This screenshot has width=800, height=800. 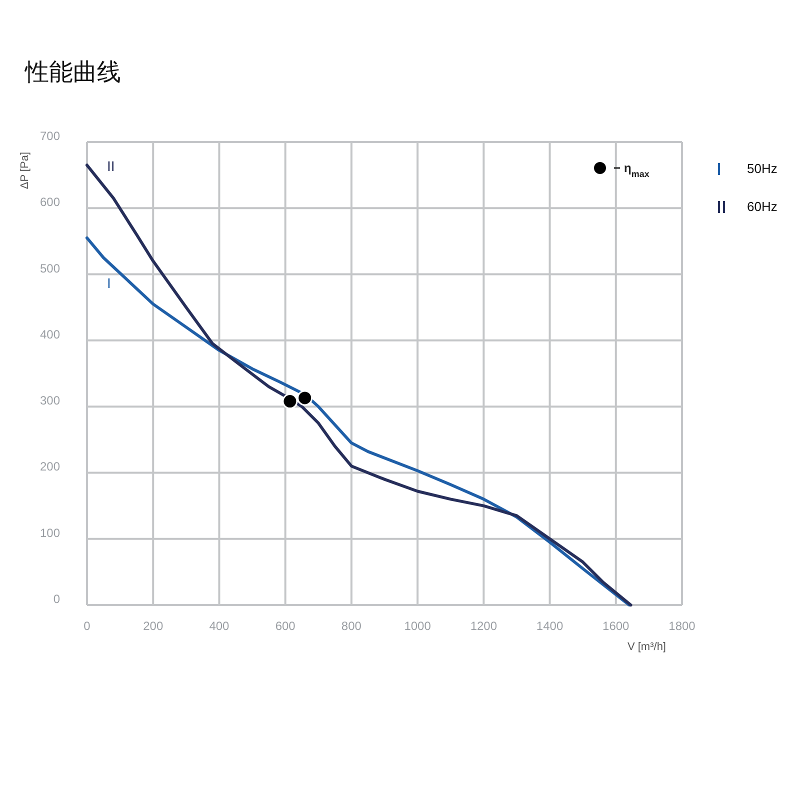 What do you see at coordinates (50, 268) in the screenshot?
I see `y-tick-label: 500` at bounding box center [50, 268].